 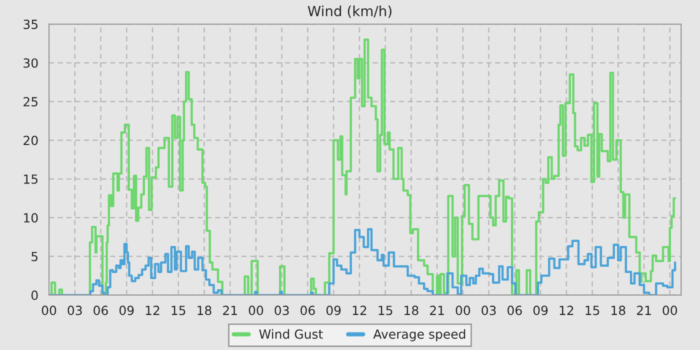 I want to click on y-tick-label: 0, so click(x=34, y=295).